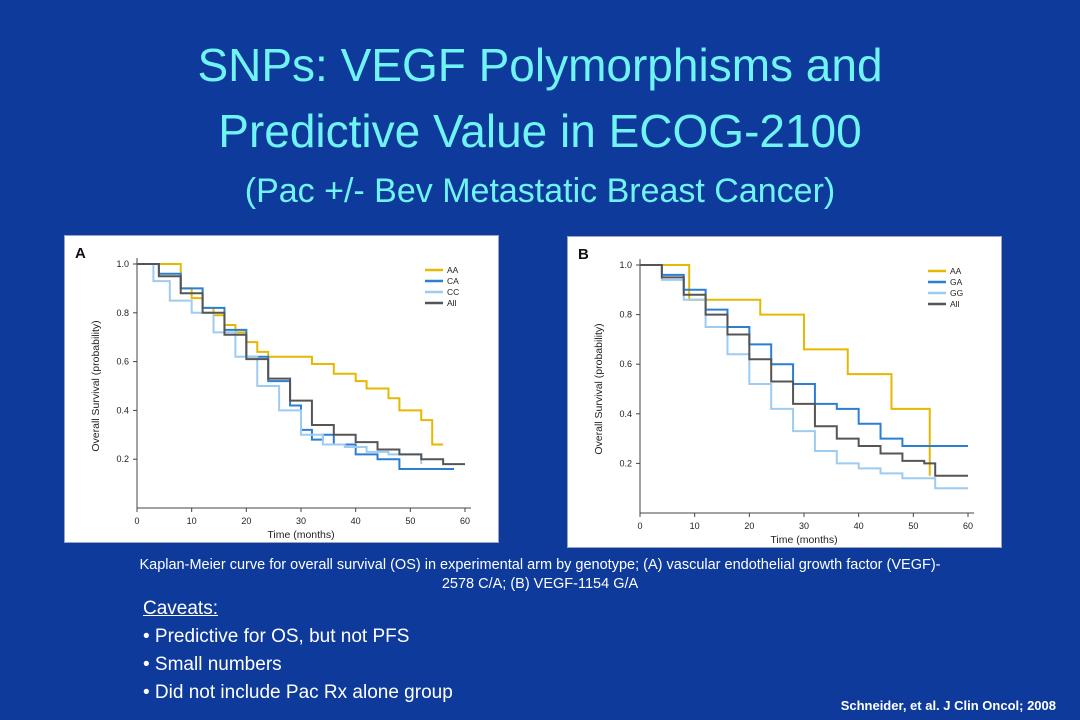 The height and width of the screenshot is (720, 1080). Describe the element at coordinates (956, 282) in the screenshot. I see `legend-label: GA` at that location.